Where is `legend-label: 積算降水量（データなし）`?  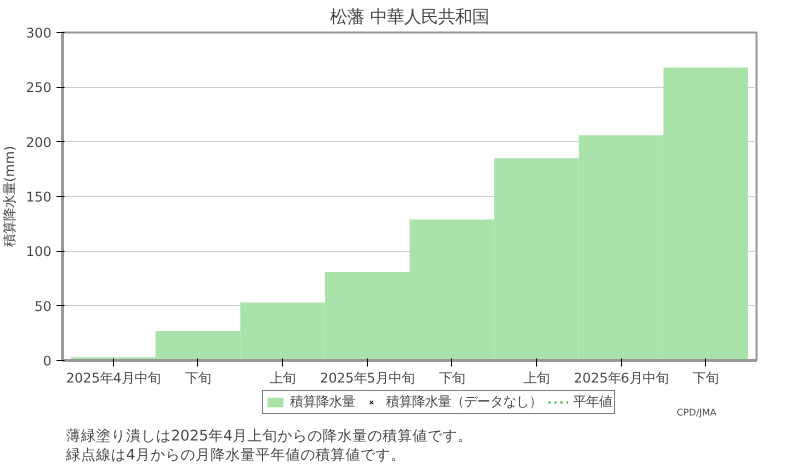 legend-label: 積算降水量（データなし） is located at coordinates (464, 402).